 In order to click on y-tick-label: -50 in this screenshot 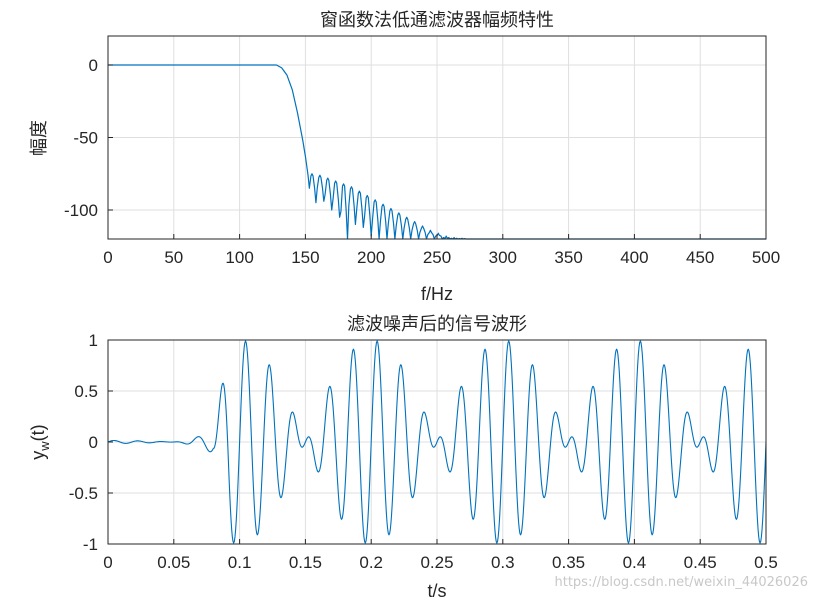, I will do `click(85, 138)`.